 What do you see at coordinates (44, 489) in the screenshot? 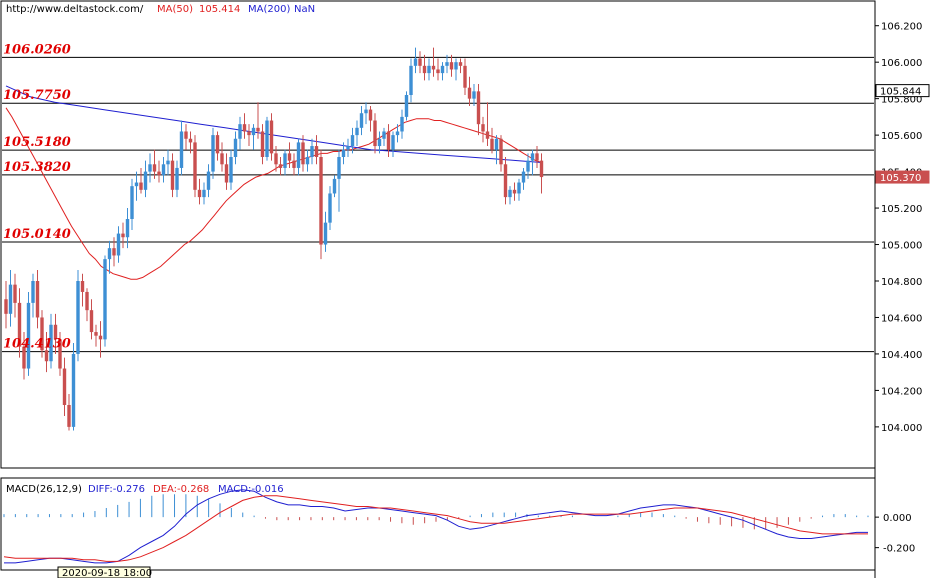
I see `macd-label: MACD(26,12,9)` at bounding box center [44, 489].